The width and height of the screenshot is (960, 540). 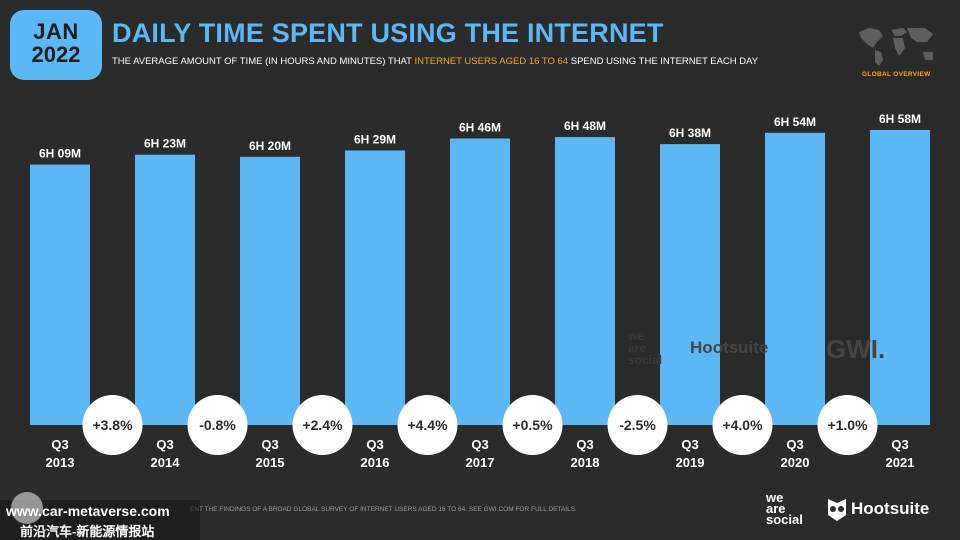 What do you see at coordinates (795, 122) in the screenshot?
I see `bar-value-label: 6H 54M` at bounding box center [795, 122].